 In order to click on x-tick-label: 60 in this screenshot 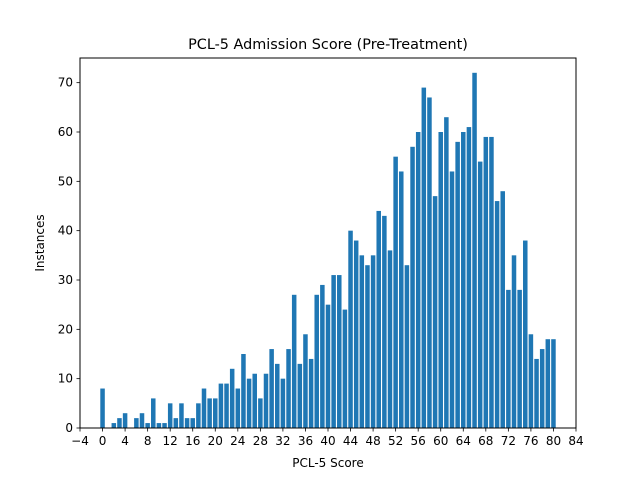, I will do `click(440, 441)`.